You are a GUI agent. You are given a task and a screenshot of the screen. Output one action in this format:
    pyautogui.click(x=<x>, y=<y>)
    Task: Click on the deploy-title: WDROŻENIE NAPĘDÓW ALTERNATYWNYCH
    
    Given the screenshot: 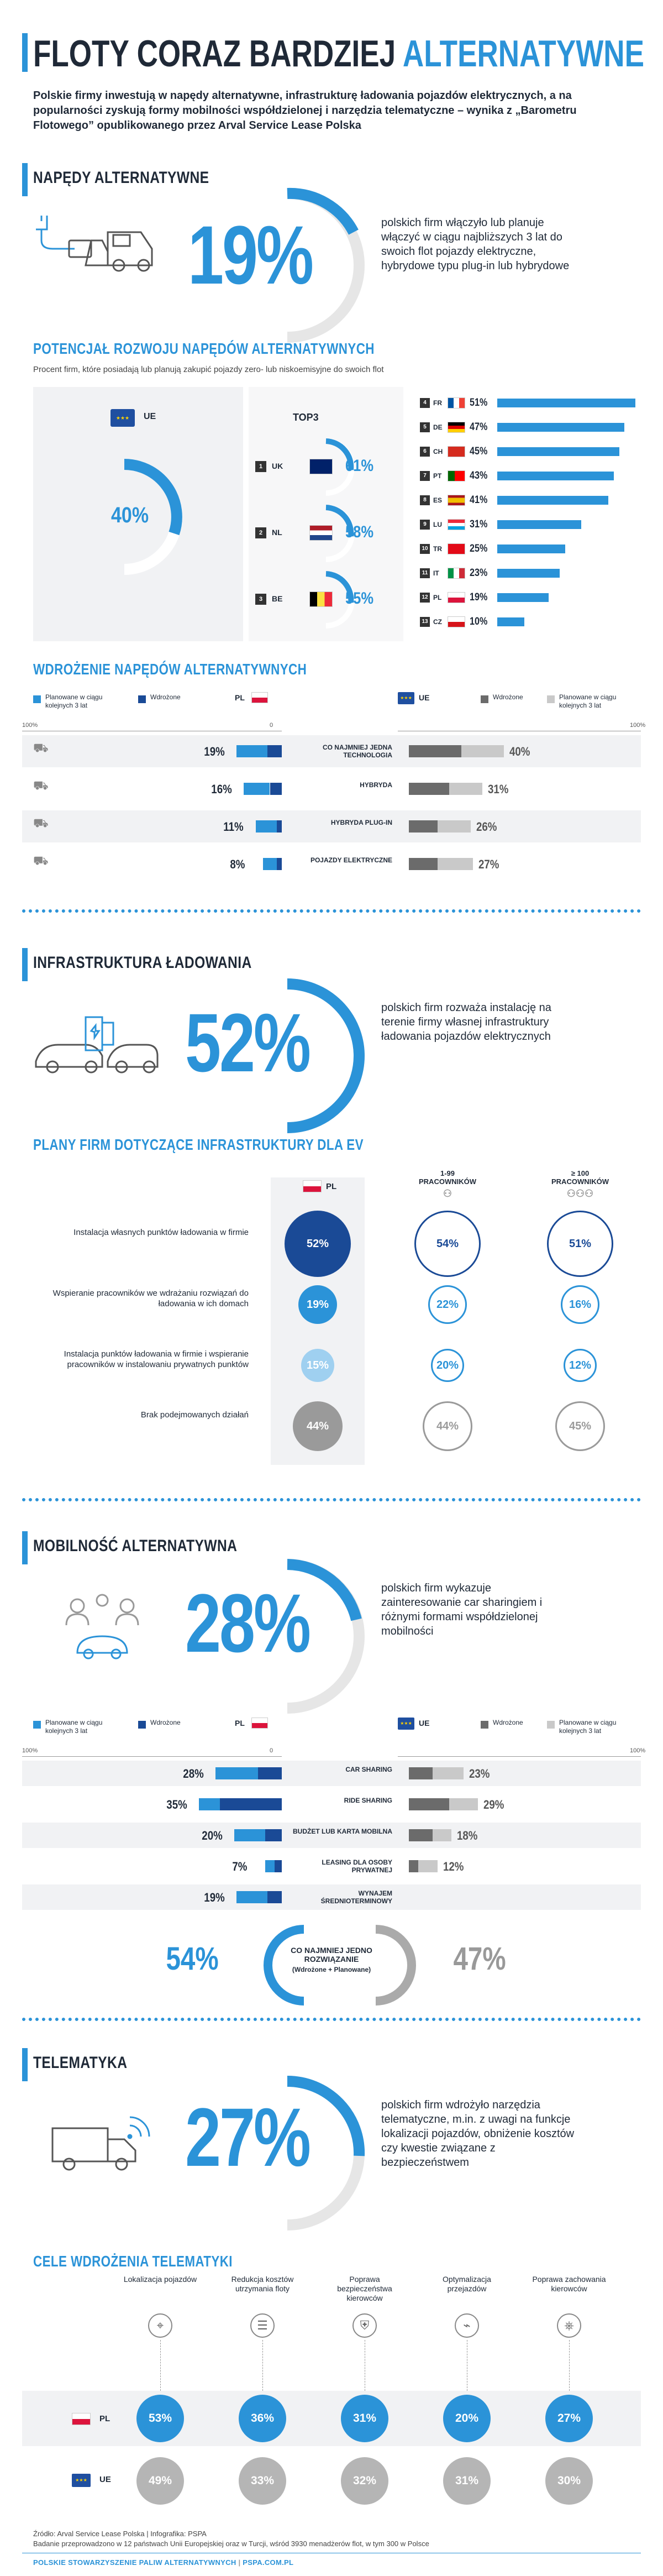 What is the action you would take?
    pyautogui.click(x=170, y=669)
    